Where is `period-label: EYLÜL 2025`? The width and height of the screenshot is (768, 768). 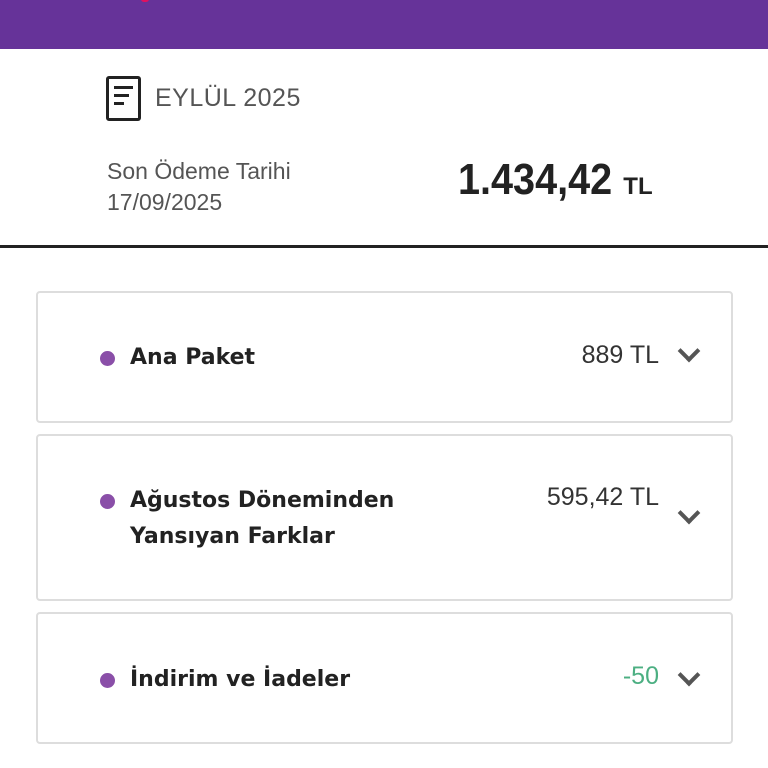
period-label: EYLÜL 2025 is located at coordinates (228, 98).